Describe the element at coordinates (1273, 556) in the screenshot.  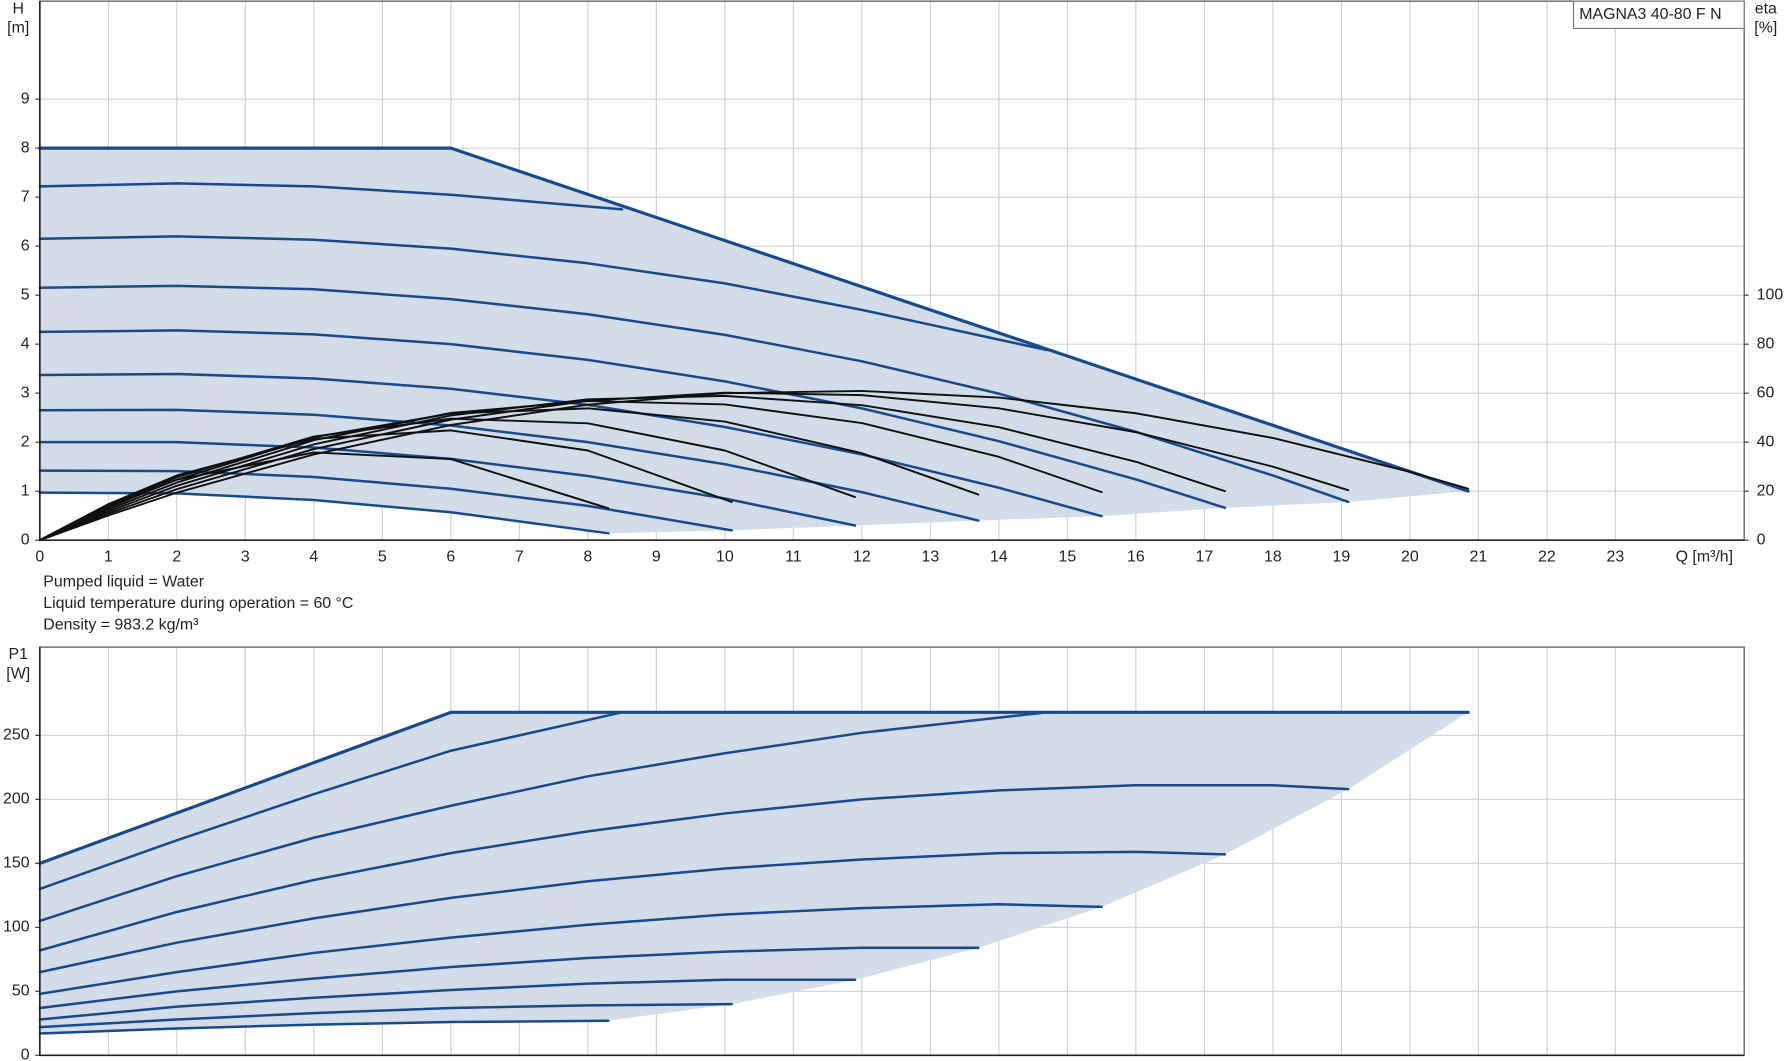
I see `x-tick-label: 18` at that location.